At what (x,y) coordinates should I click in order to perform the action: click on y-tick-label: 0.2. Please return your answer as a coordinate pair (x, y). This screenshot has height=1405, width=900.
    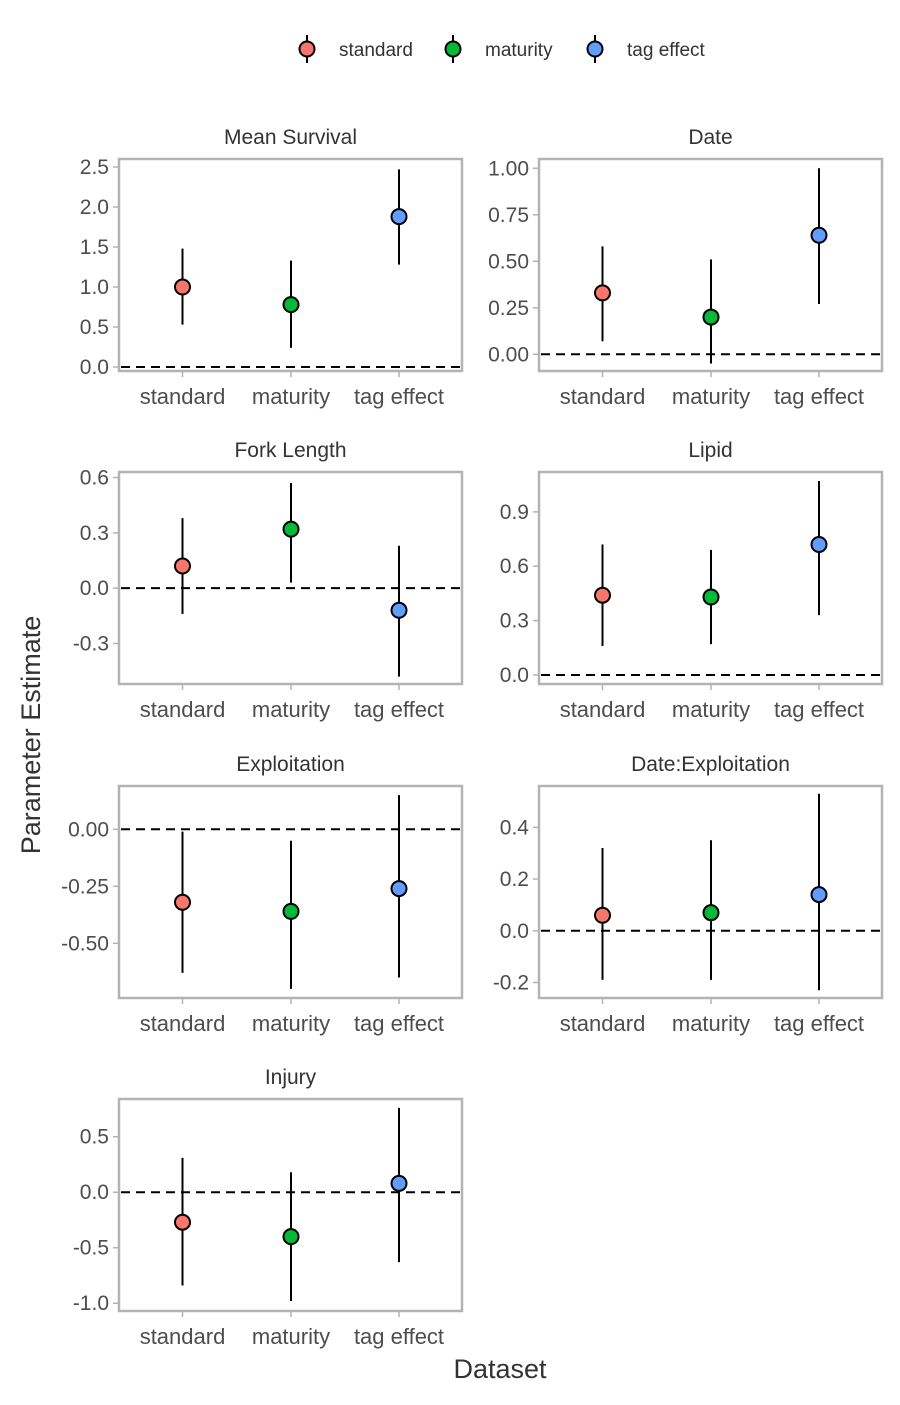
    Looking at the image, I should click on (514, 879).